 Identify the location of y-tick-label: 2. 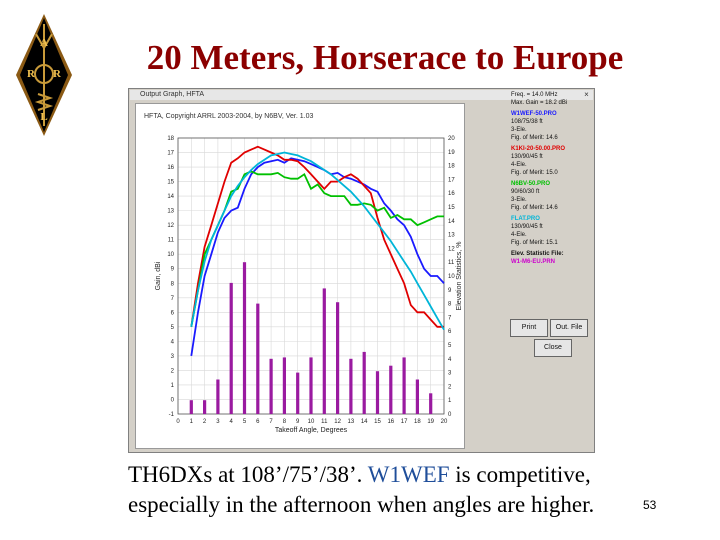
(173, 371).